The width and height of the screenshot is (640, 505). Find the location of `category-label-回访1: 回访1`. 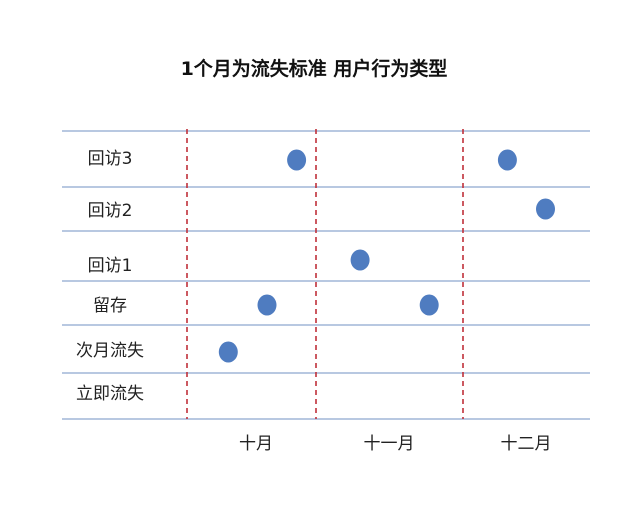

category-label-回访1: 回访1 is located at coordinates (110, 266).